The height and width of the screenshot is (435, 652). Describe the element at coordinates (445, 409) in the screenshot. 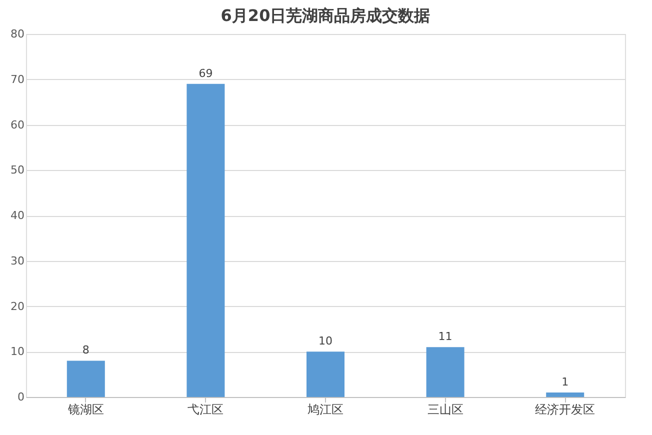

I see `x-tick-label: 三山区` at that location.